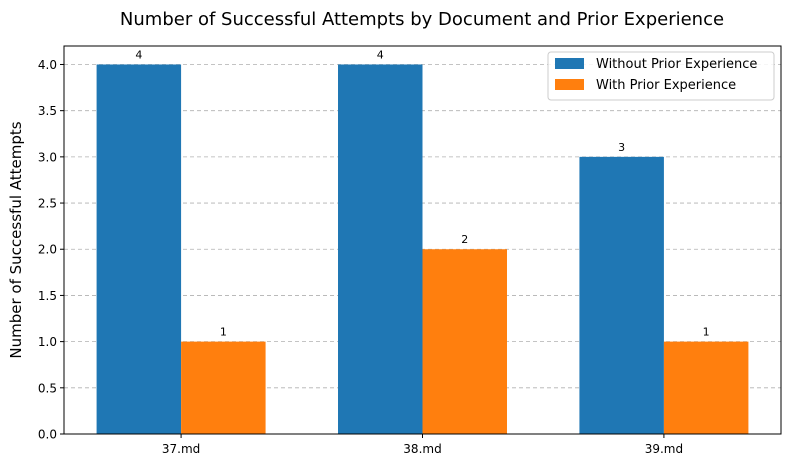 The width and height of the screenshot is (792, 465). I want to click on bar-39.md-0, so click(621, 295).